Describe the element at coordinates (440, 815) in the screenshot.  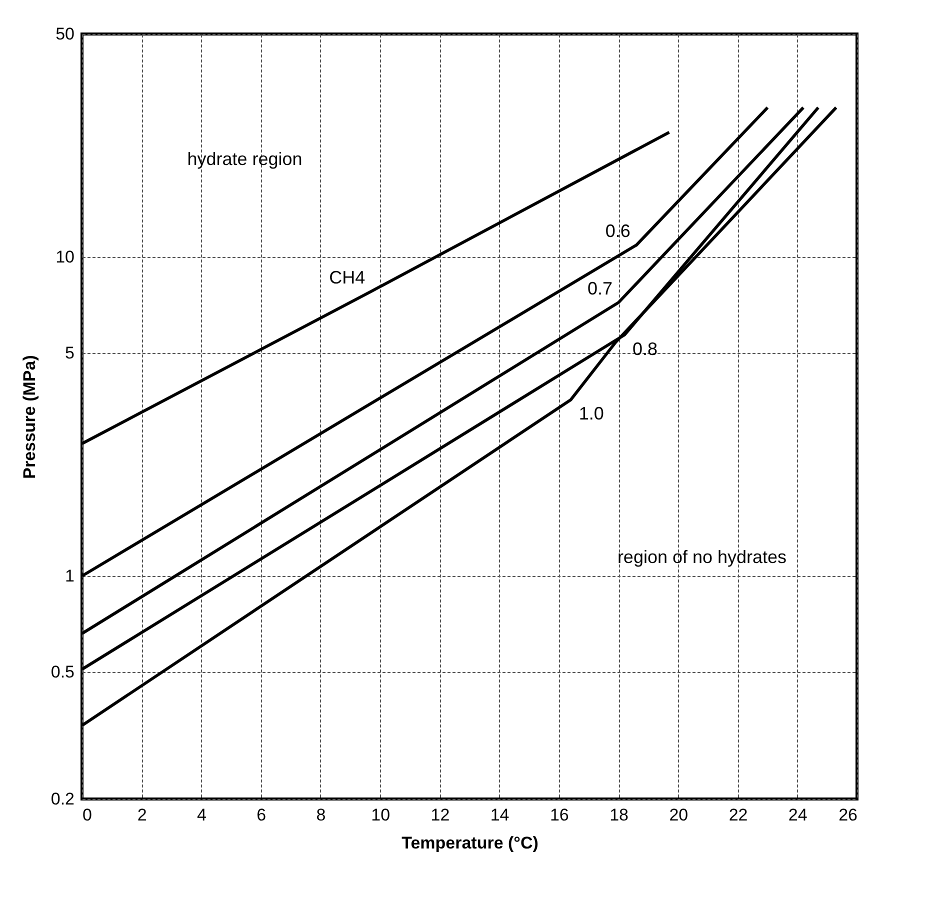
I see `x-tick-label: 12` at that location.